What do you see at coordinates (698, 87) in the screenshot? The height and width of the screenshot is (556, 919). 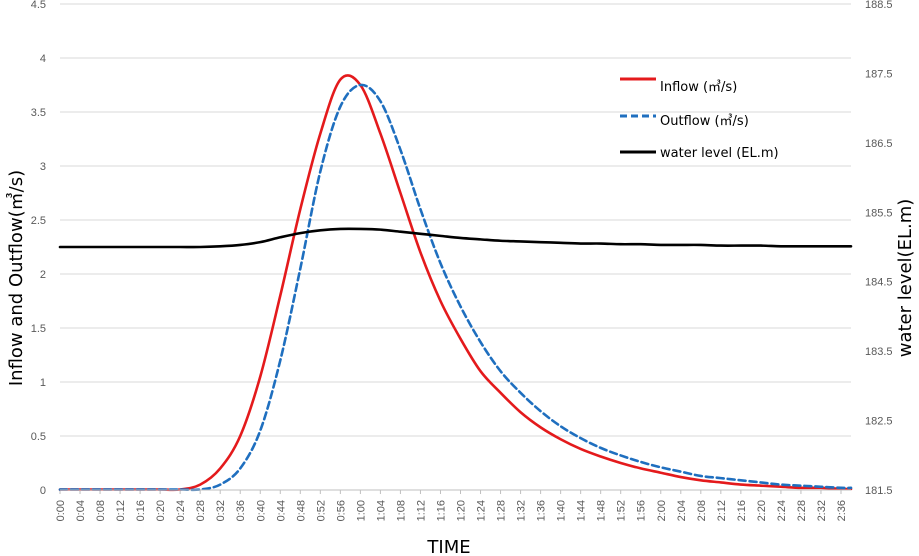 I see `legend-label-inflow: Inflow (㎥/s)` at bounding box center [698, 87].